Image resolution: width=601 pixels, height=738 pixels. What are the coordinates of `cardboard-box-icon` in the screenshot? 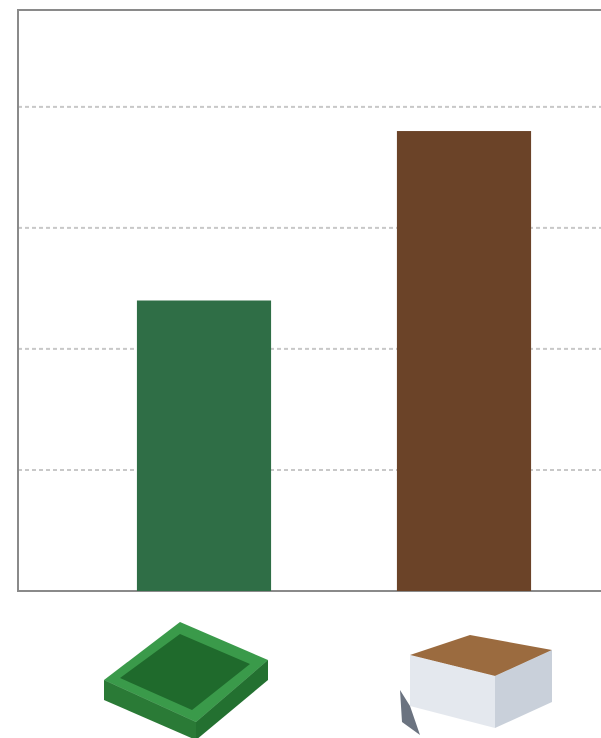 It's located at (476, 685).